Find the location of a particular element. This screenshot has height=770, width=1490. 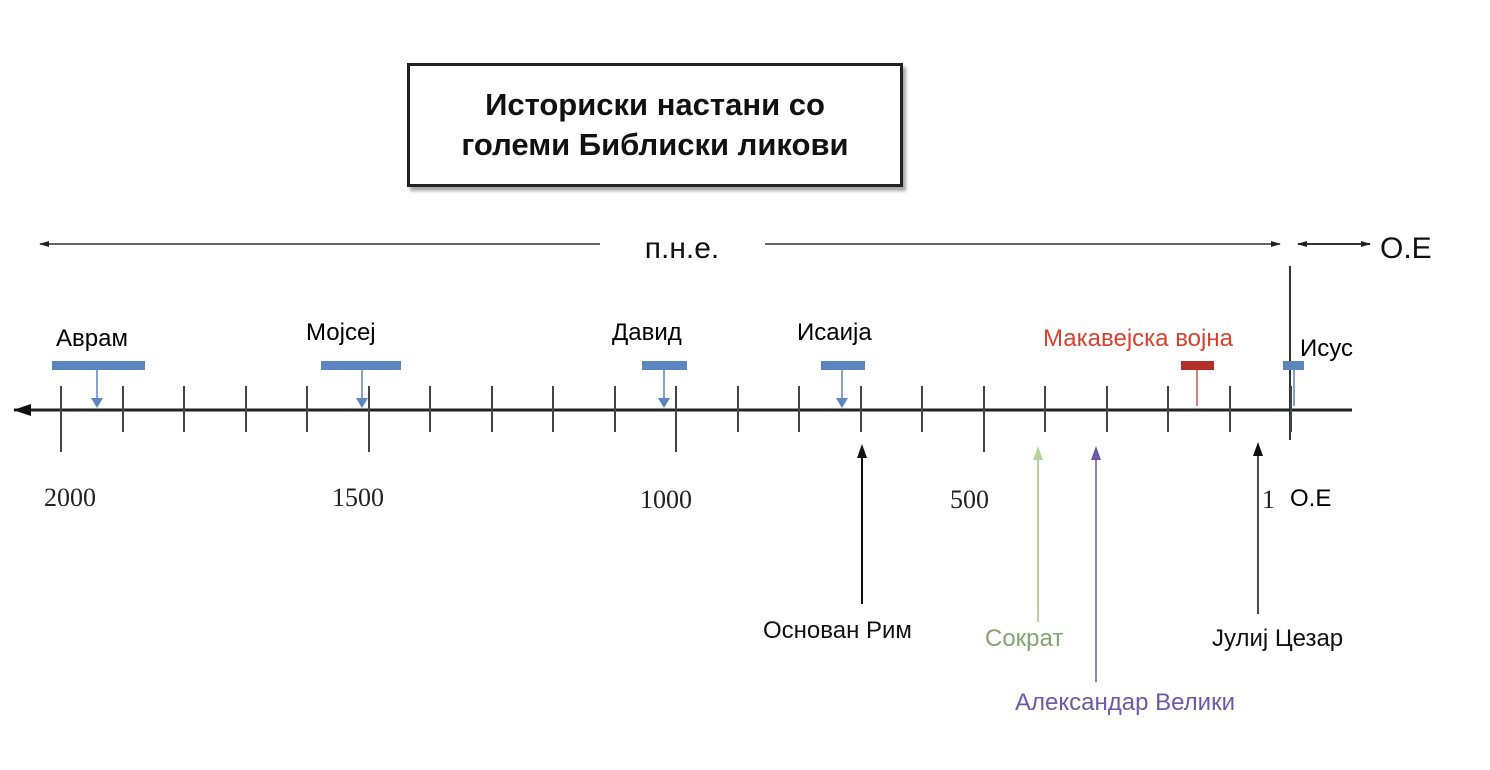

event-arrowhead-julius-caesar is located at coordinates (1258, 449).